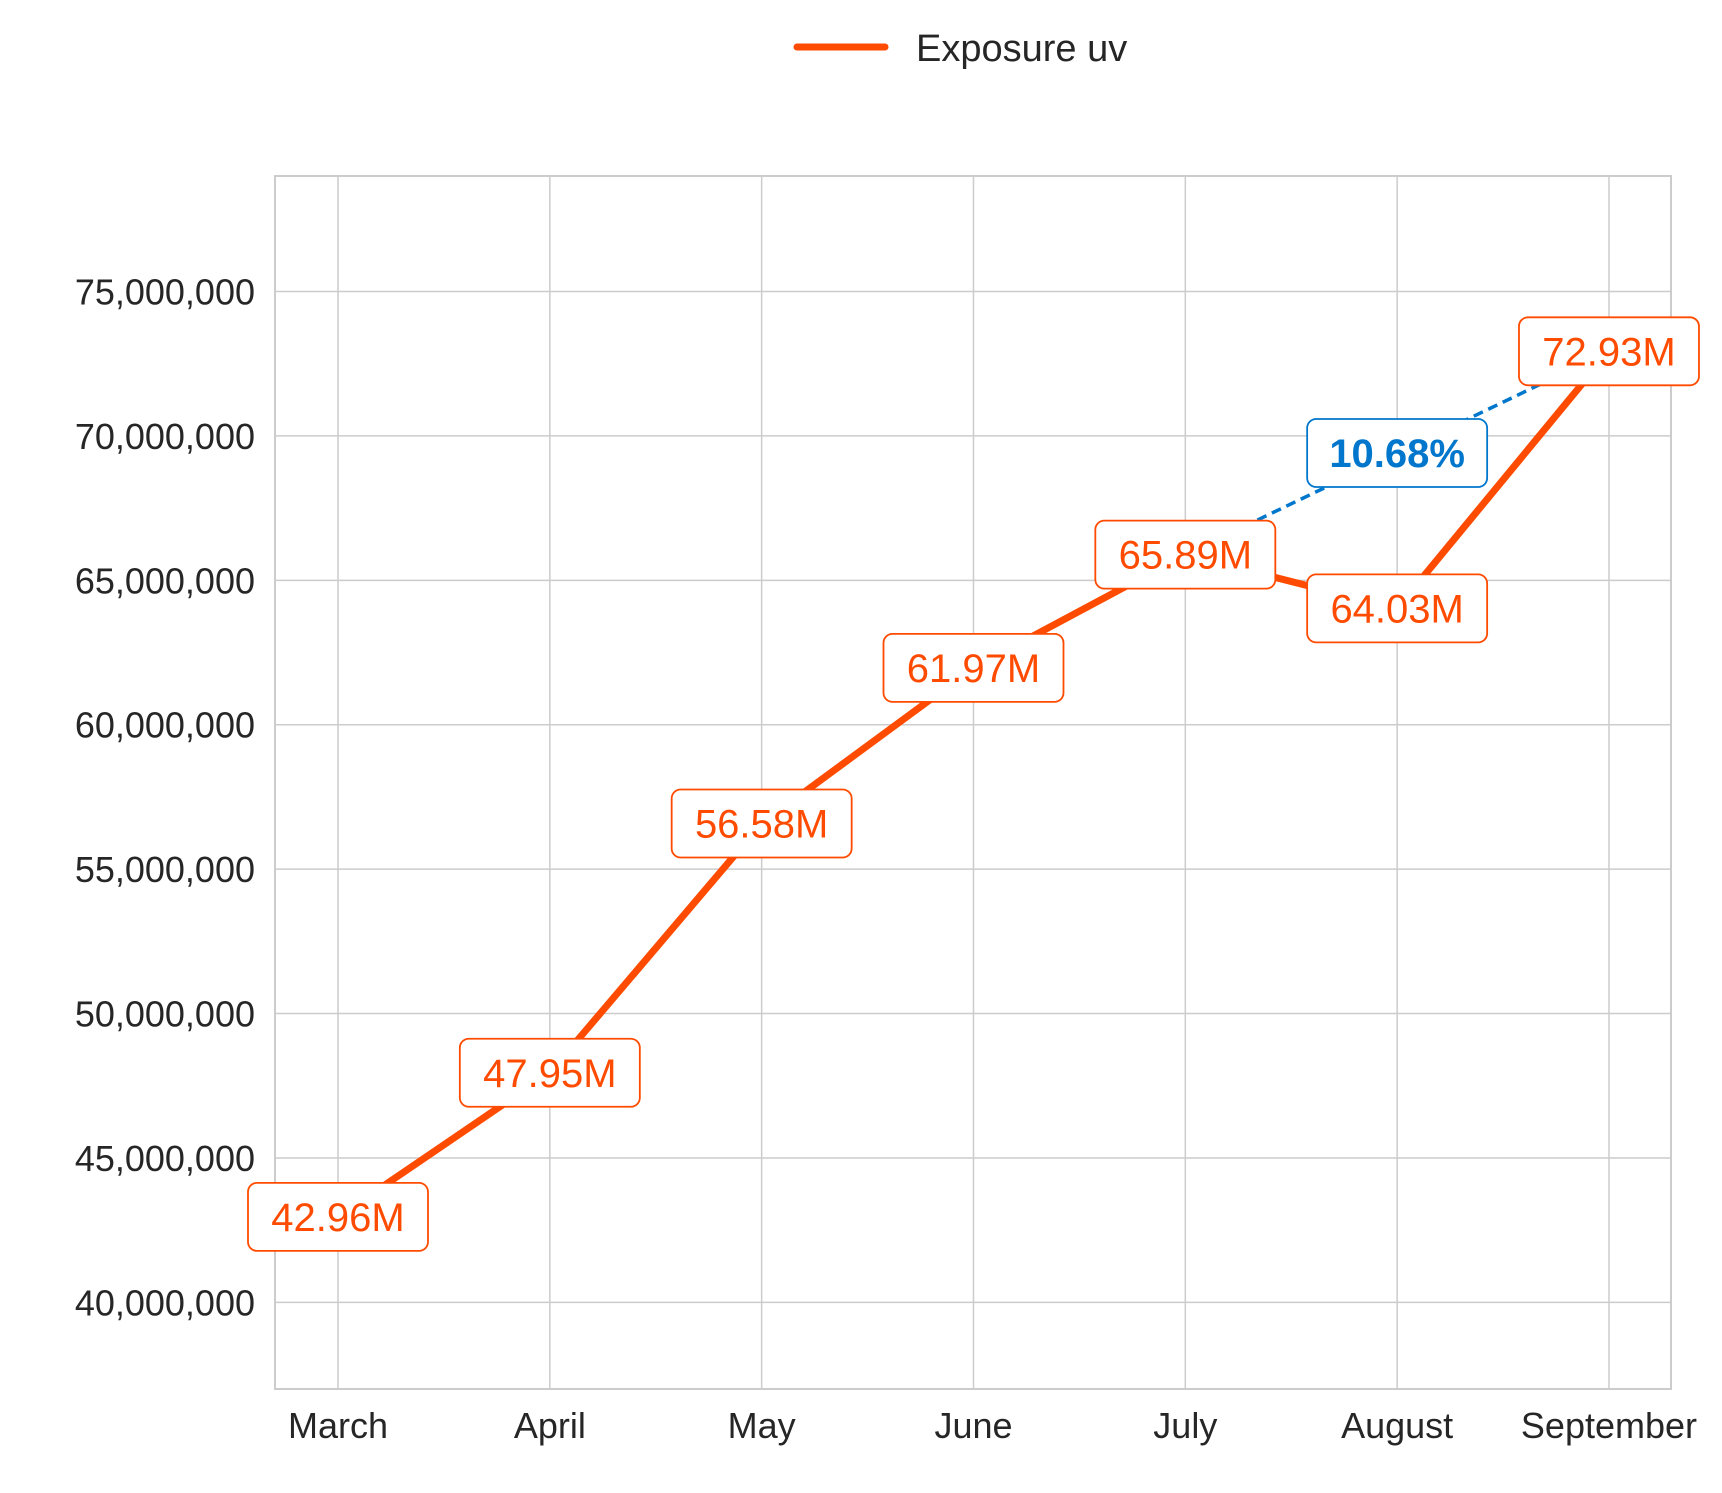 This screenshot has height=1493, width=1722. I want to click on y-tick-label: 70,000,000, so click(165, 436).